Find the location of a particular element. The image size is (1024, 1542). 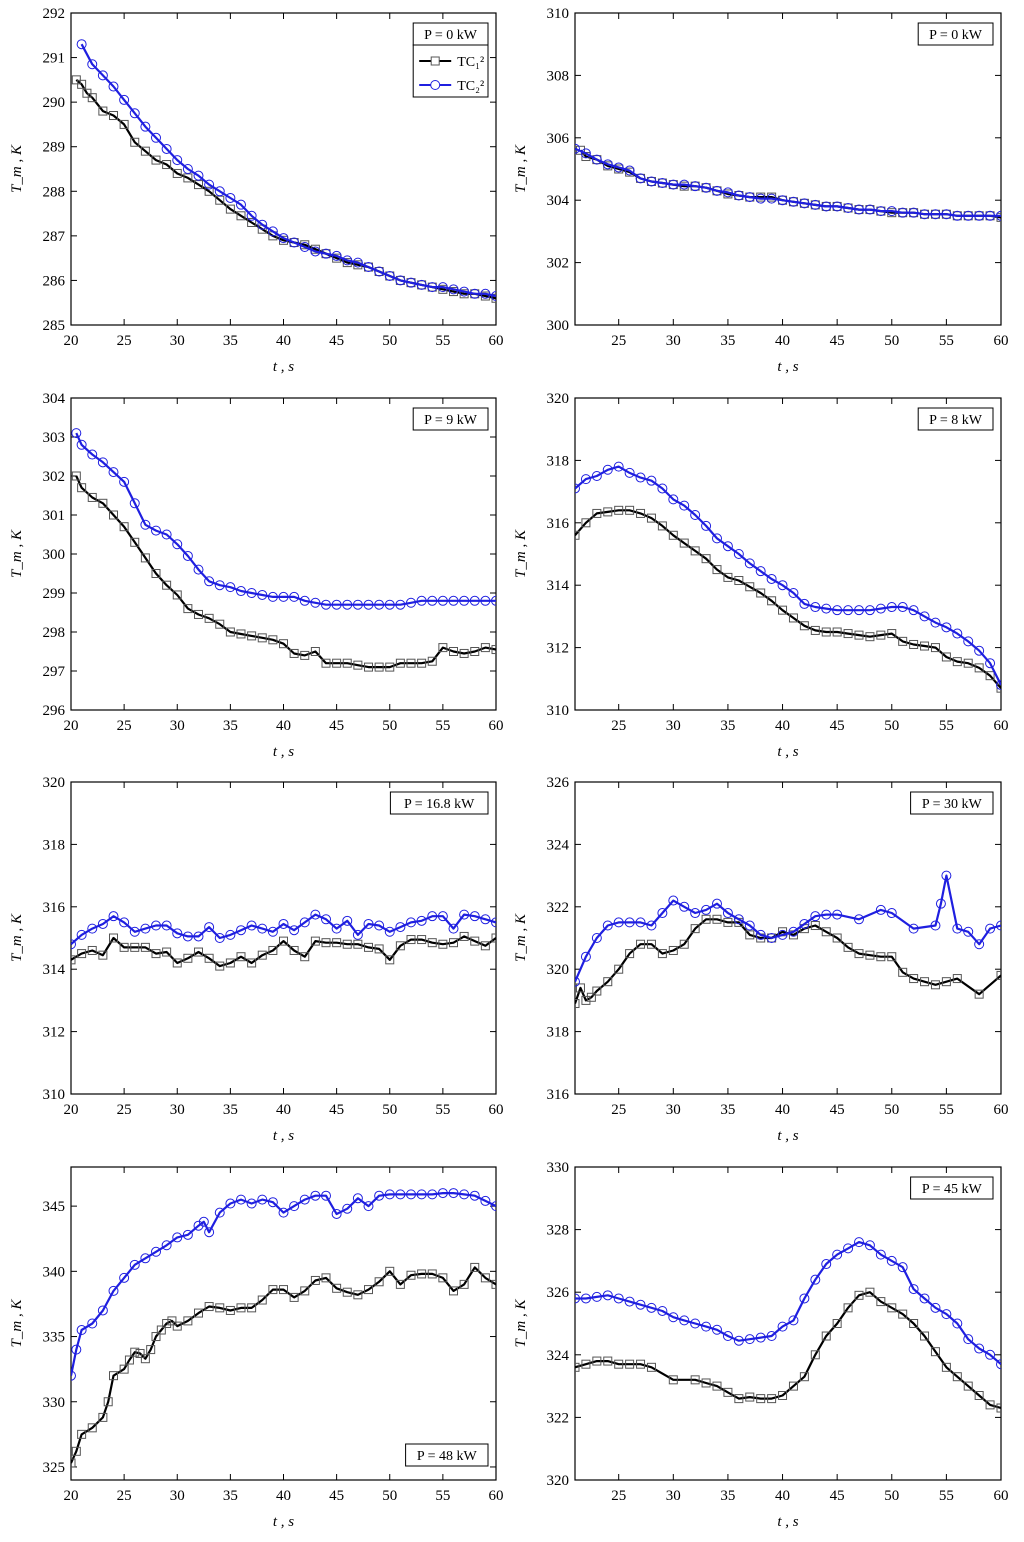

x-axis-title: t , s is located at coordinates (283, 1136).